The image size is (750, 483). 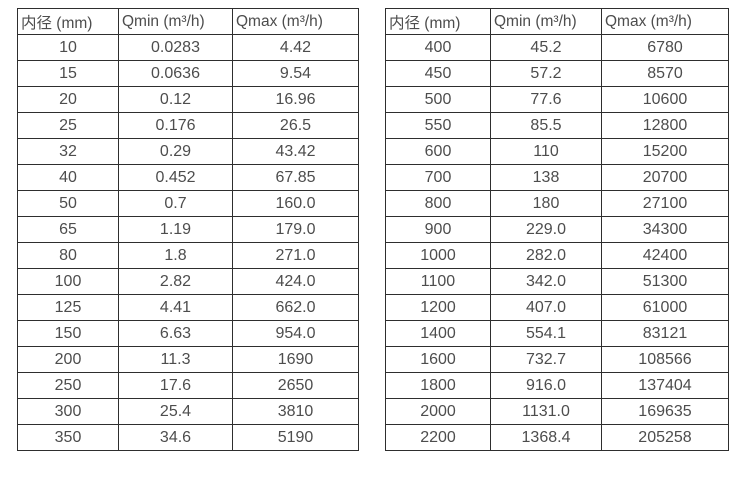 What do you see at coordinates (188, 281) in the screenshot?
I see `table-row: 100 2.82 424.0` at bounding box center [188, 281].